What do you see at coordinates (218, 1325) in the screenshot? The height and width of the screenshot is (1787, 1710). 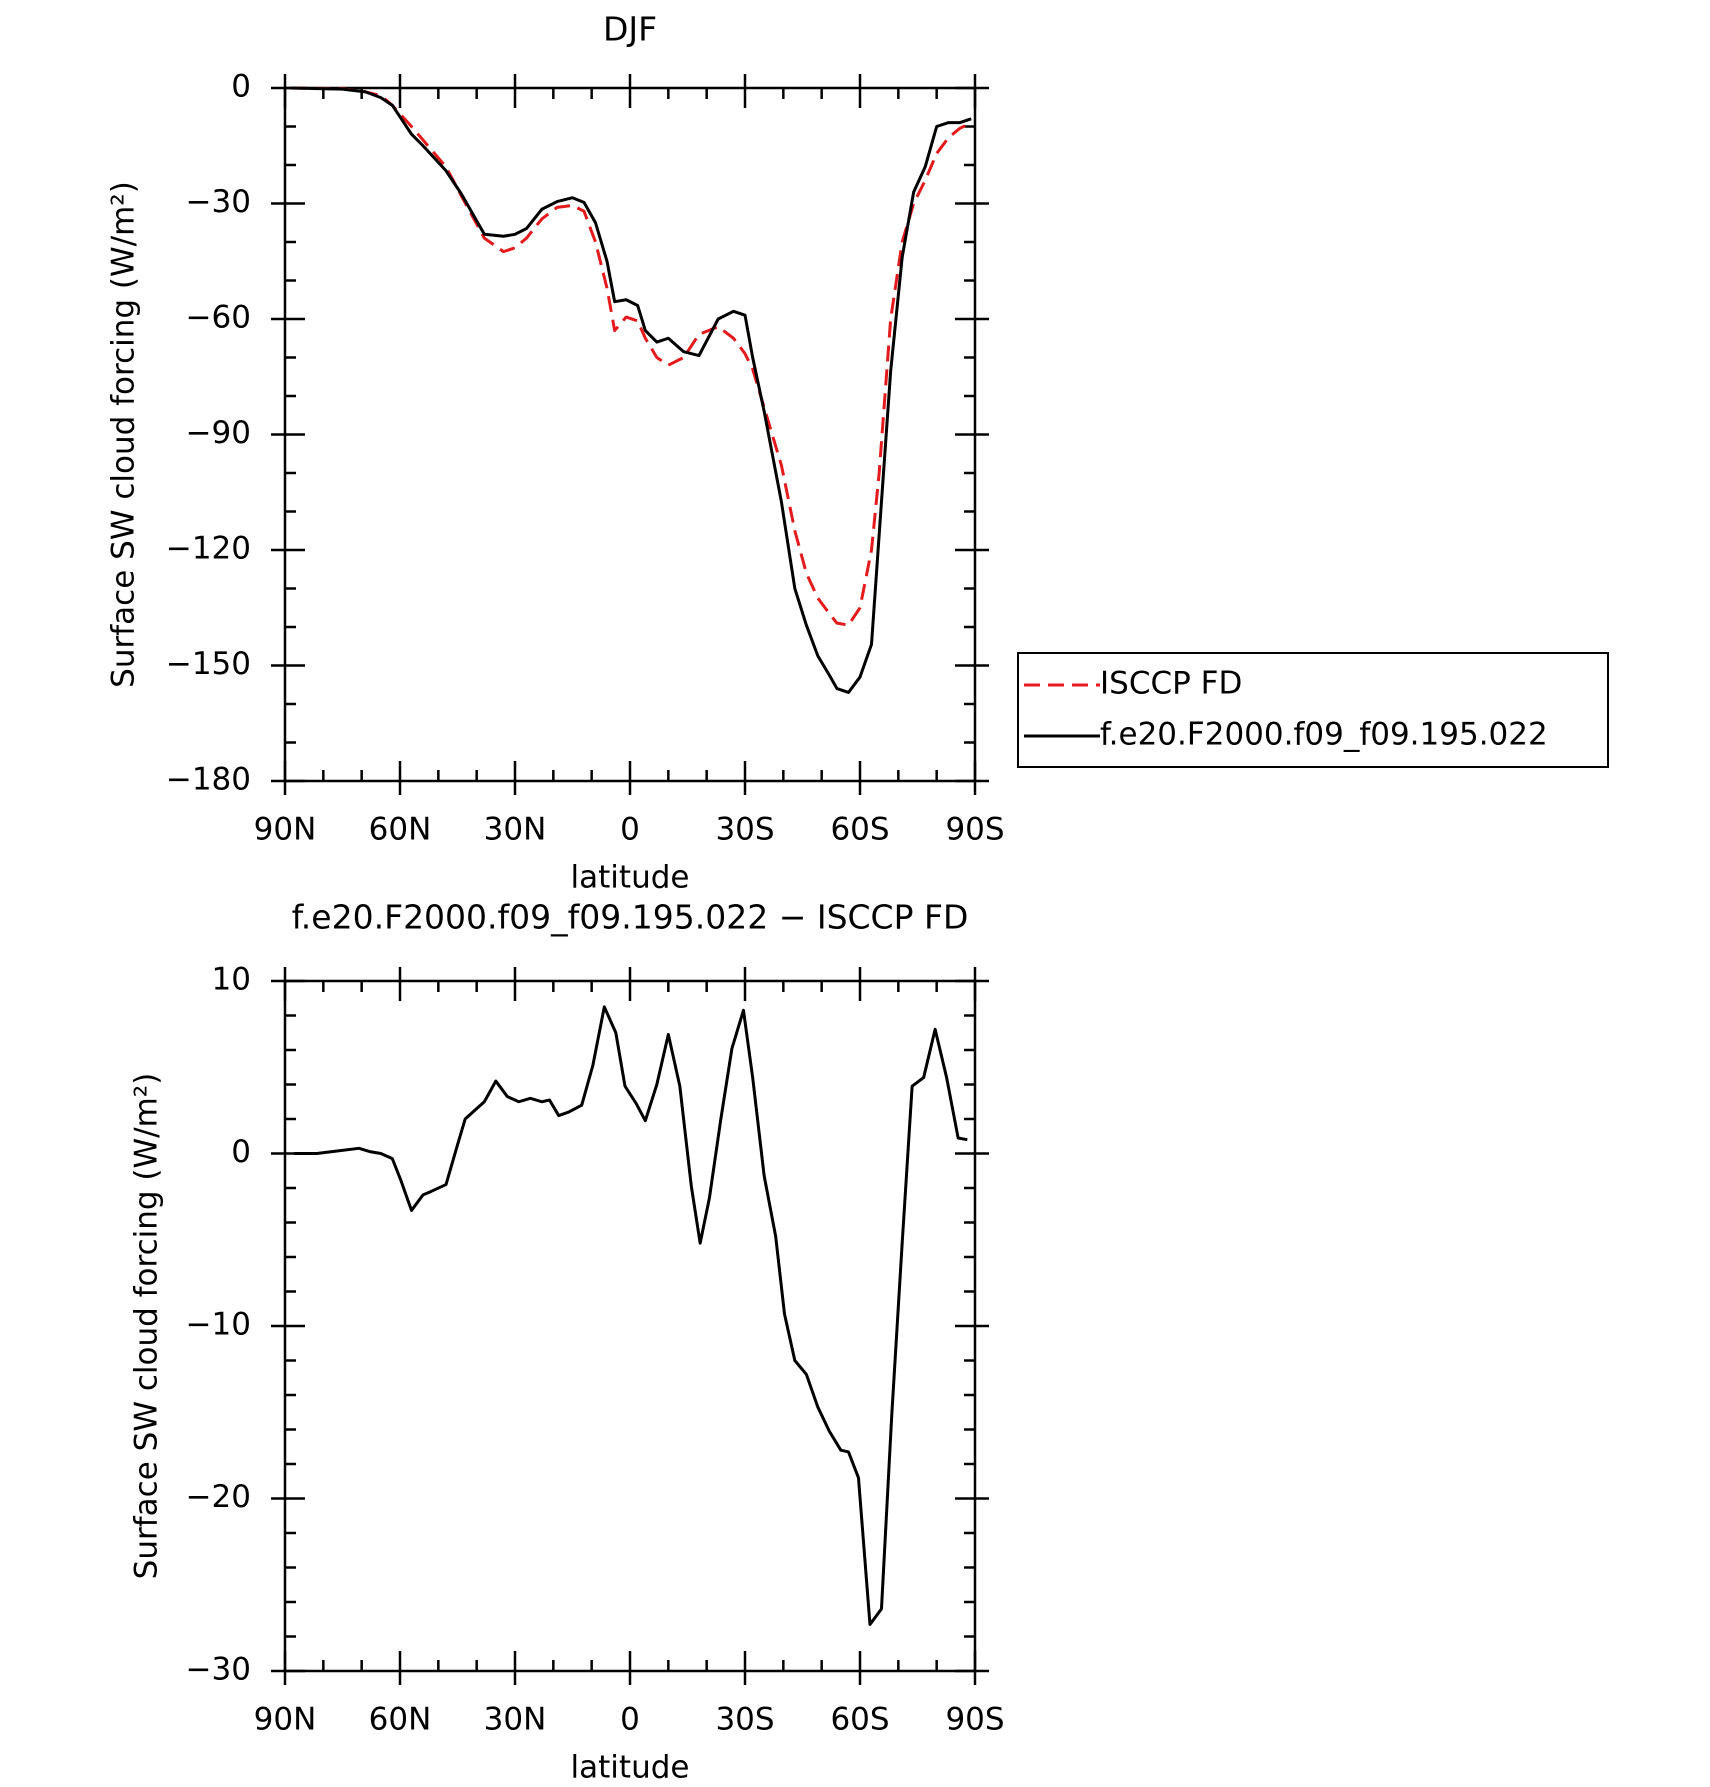 I see `y-tick-label: −10` at bounding box center [218, 1325].